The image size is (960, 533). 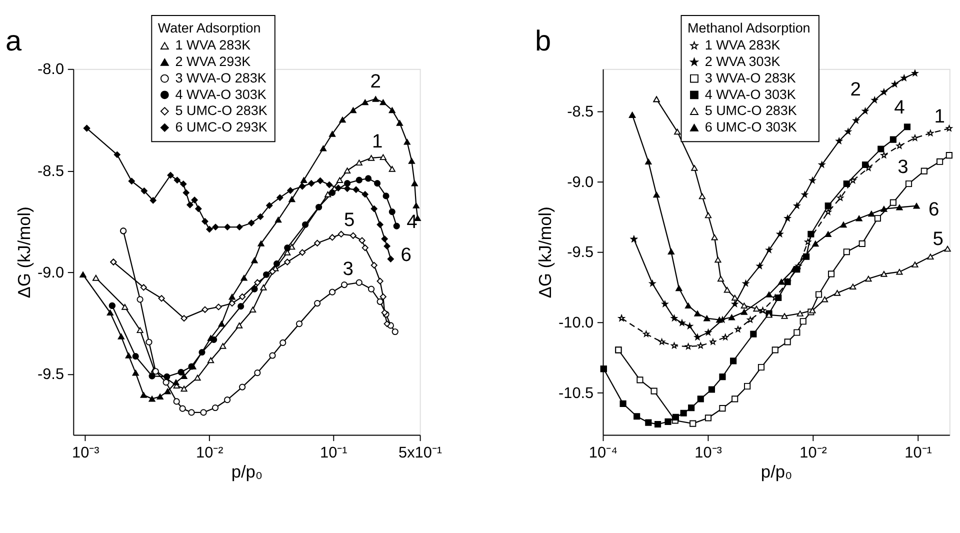 What do you see at coordinates (576, 393) in the screenshot?
I see `y-tick-label: -10.5` at bounding box center [576, 393].